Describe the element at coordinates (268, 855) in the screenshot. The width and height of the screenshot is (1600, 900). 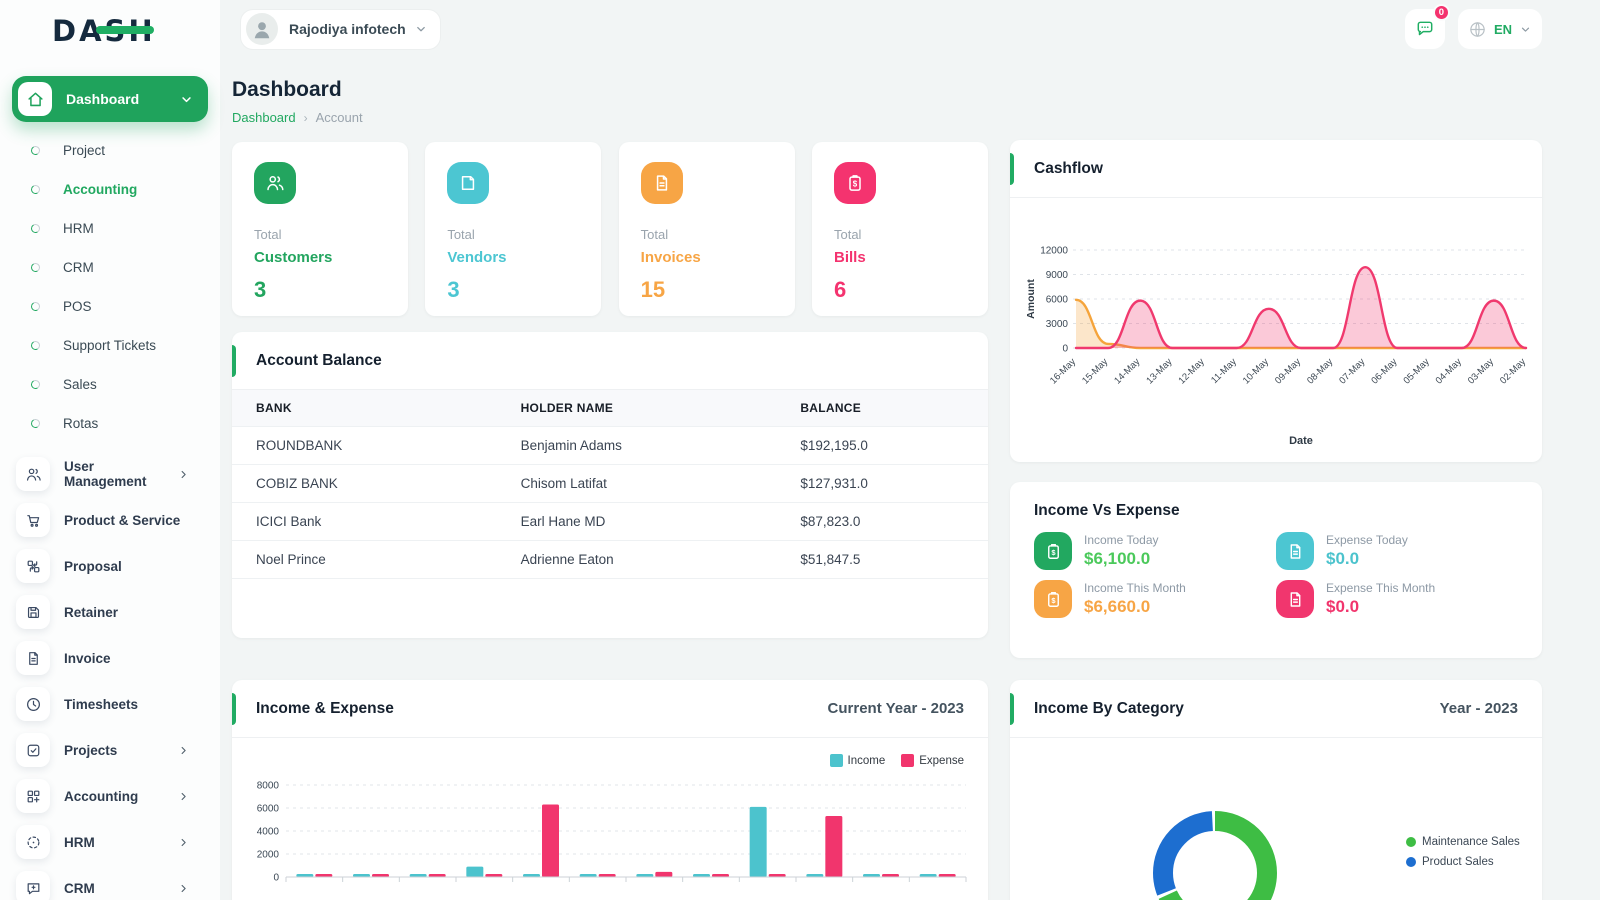
I see `svg-text: 2000` at that location.